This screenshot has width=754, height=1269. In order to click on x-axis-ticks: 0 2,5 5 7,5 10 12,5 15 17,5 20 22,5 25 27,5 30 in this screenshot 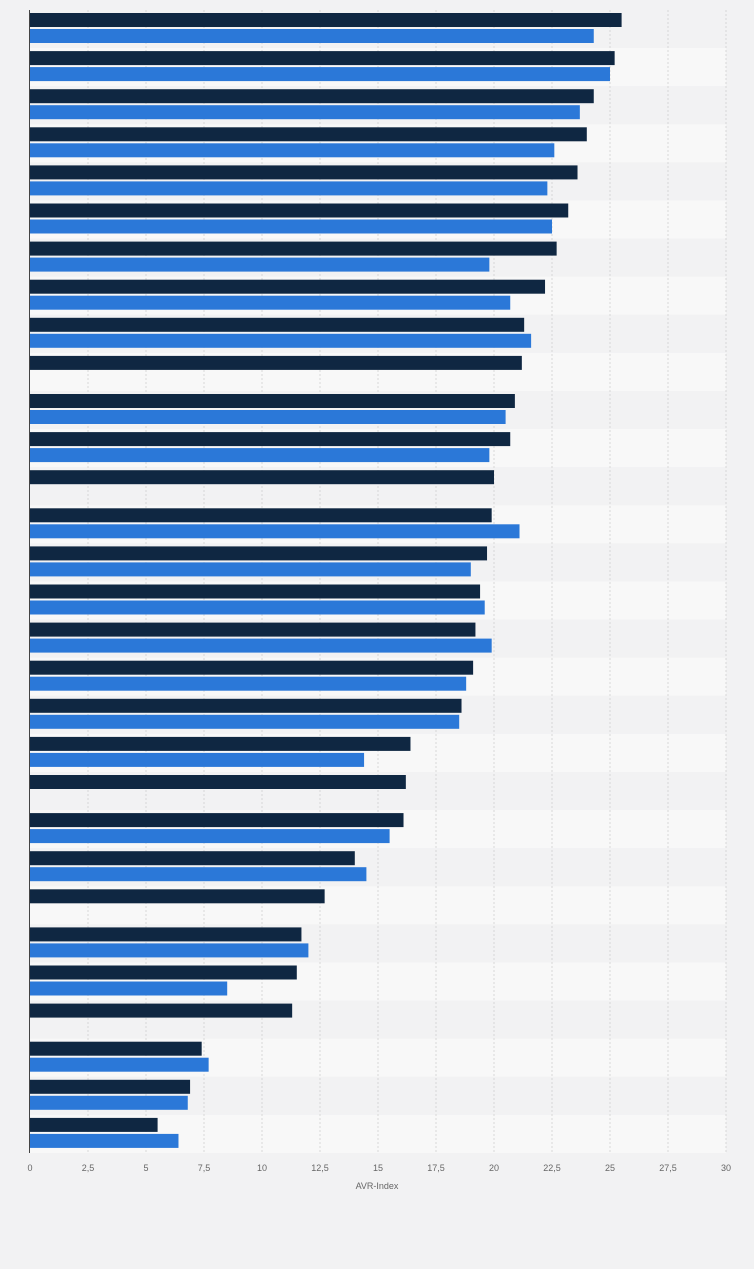, I will do `click(379, 1168)`.